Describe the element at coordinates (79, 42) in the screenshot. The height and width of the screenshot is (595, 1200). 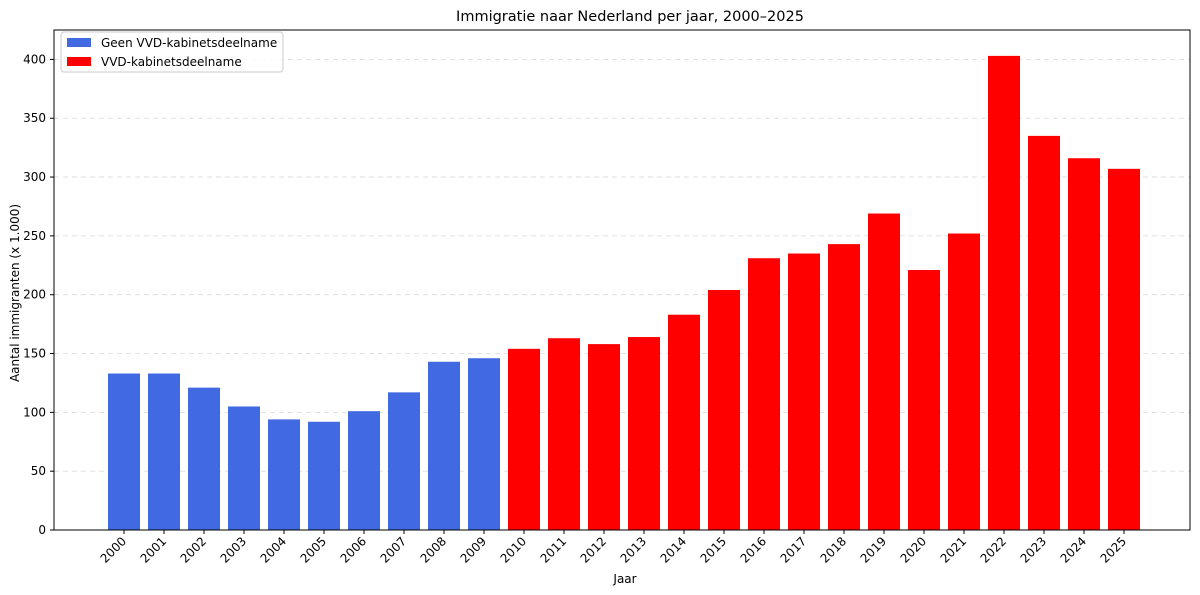
I see `legend-swatch-geen-vvd` at that location.